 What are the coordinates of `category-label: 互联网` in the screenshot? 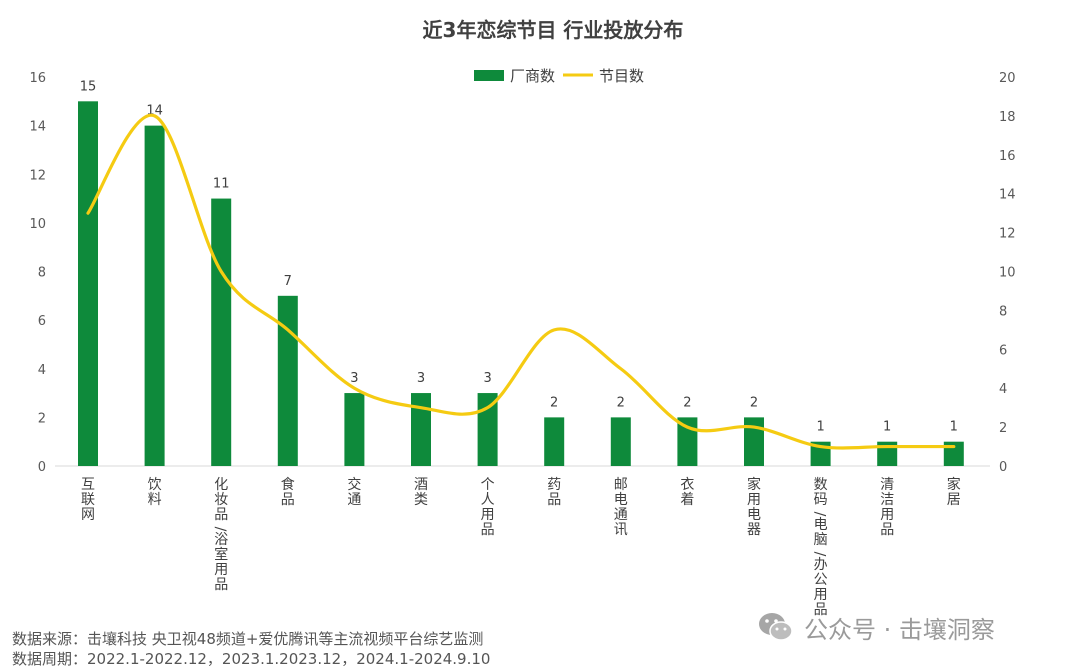 It's located at (88, 500).